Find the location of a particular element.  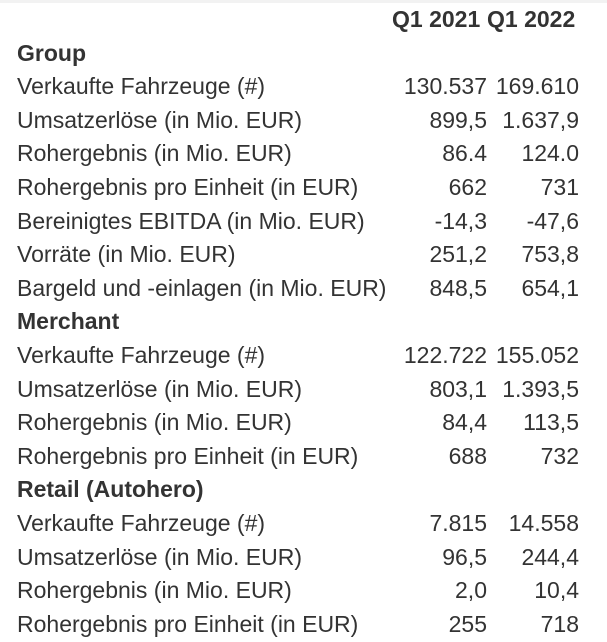

column-header-row: Q1 2021 Q1 2022 is located at coordinates (303, 19).